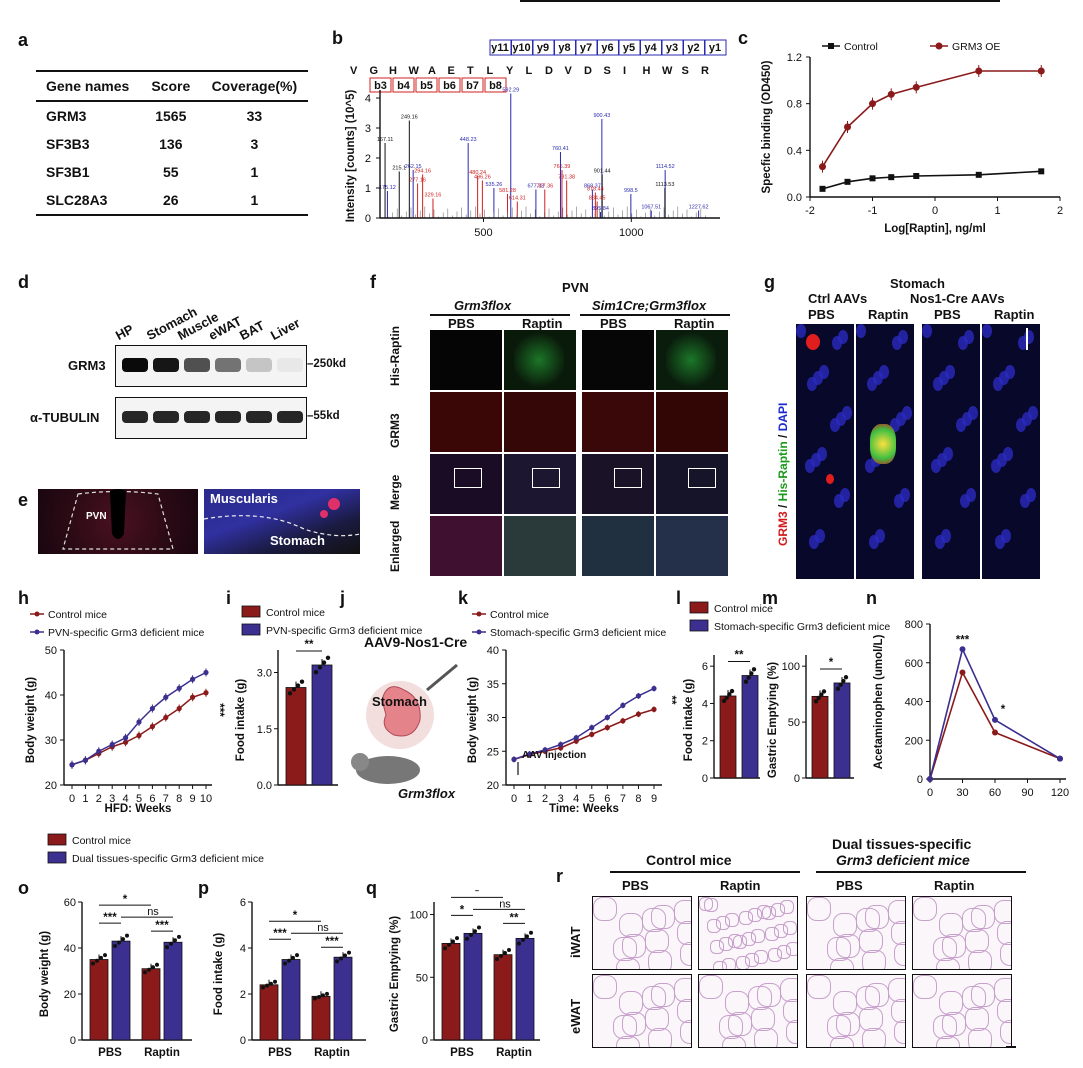  I want to click on y-tick-label: 0, so click(368, 219).